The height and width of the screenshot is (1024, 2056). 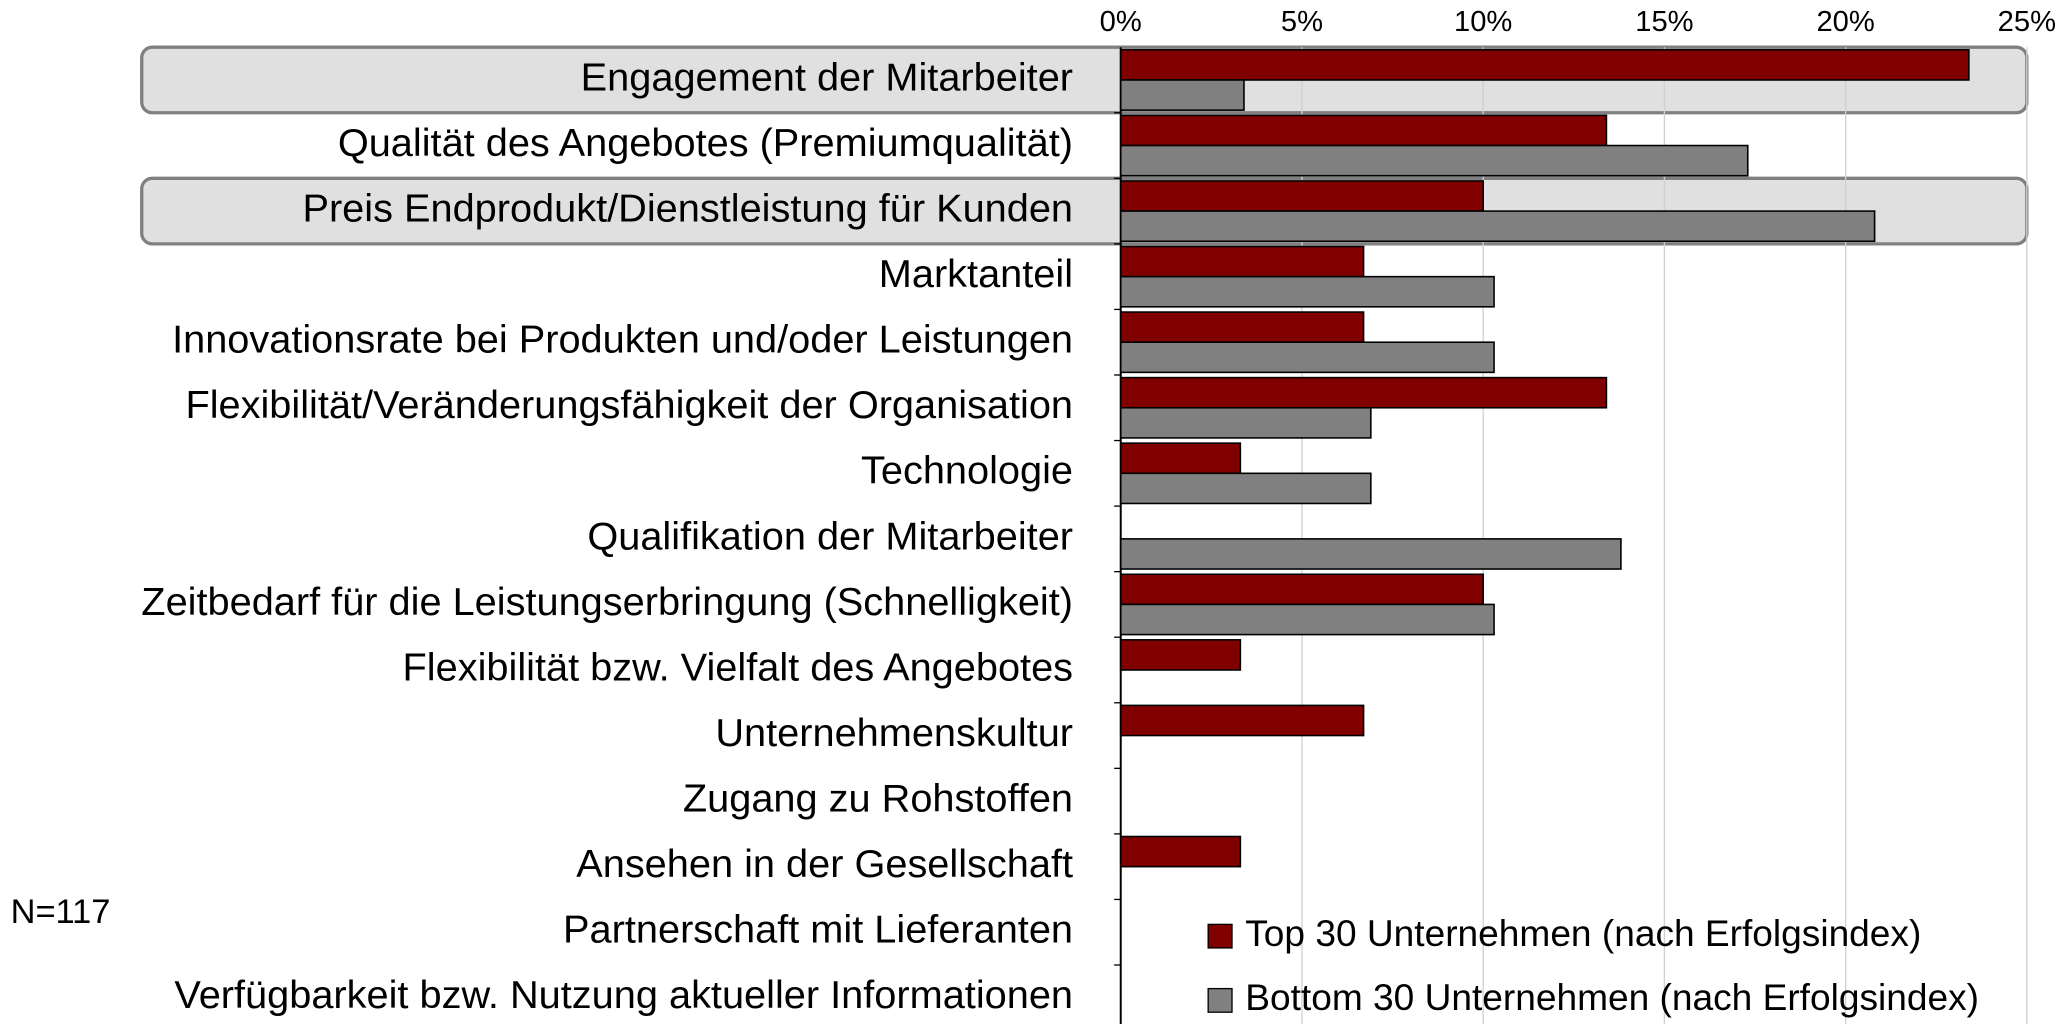 I want to click on sample-note: N=117, so click(x=61, y=912).